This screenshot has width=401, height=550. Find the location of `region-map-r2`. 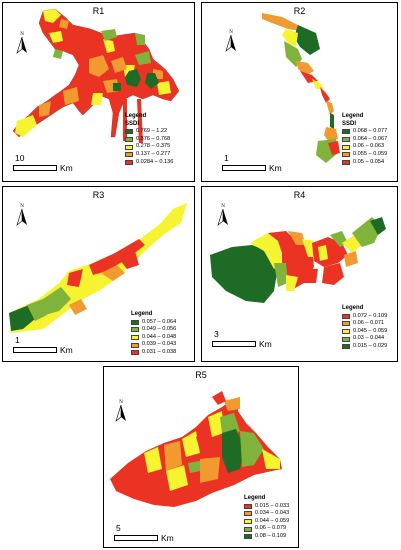

region-map-r2 is located at coordinates (301, 88).